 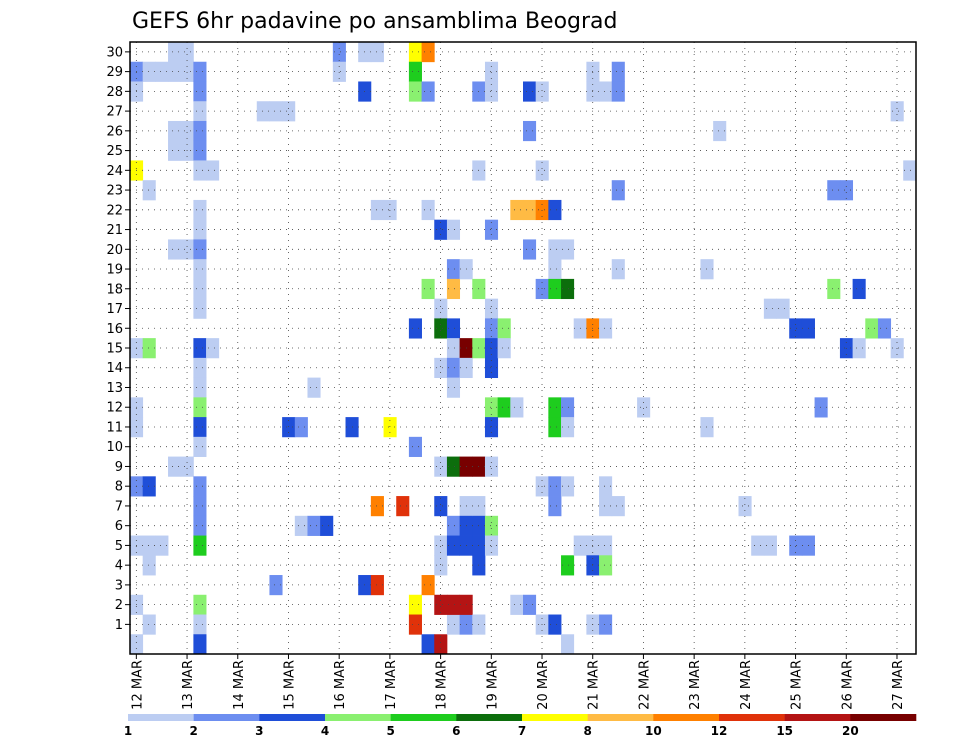 What do you see at coordinates (340, 685) in the screenshot?
I see `x-tick-label: 16 MAR` at bounding box center [340, 685].